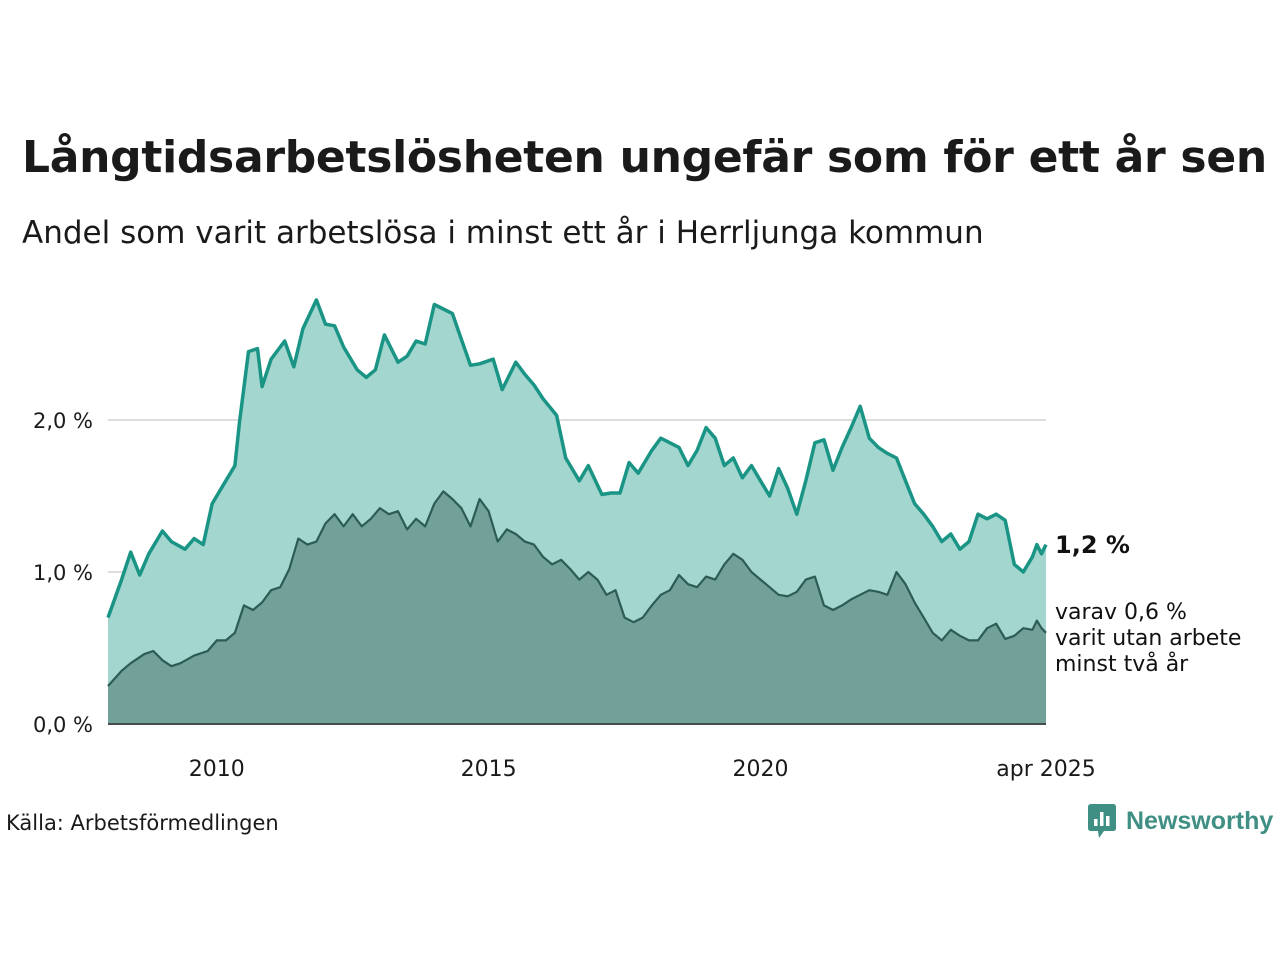 The height and width of the screenshot is (960, 1280). Describe the element at coordinates (761, 769) in the screenshot. I see `x-tick-label: 2020` at that location.